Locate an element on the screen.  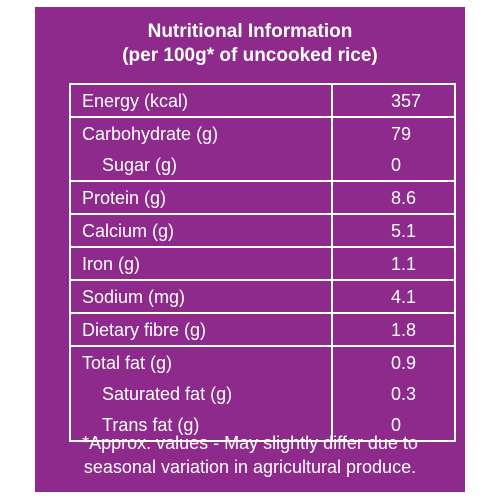
table-row: Calcium (g) 5.1 is located at coordinates (262, 230).